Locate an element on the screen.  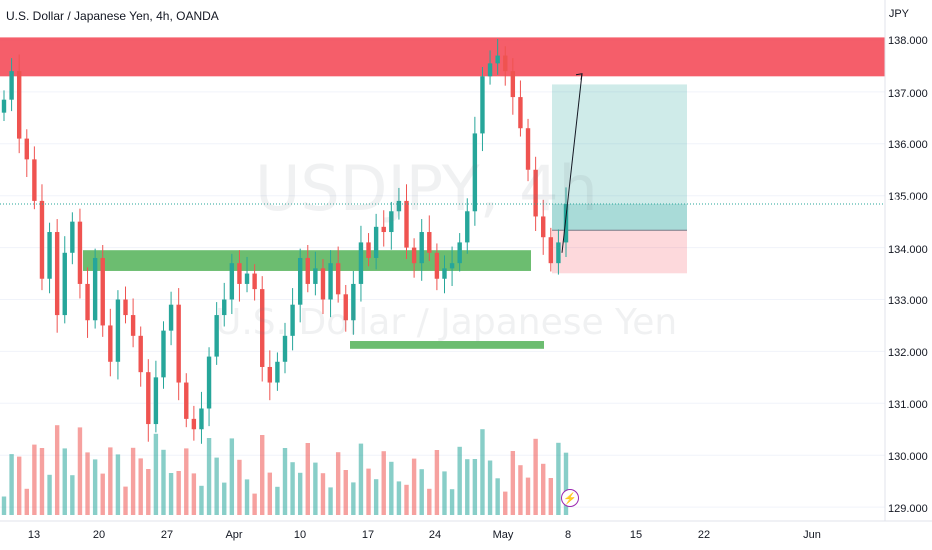
price-label: 138.000 is located at coordinates (908, 41).